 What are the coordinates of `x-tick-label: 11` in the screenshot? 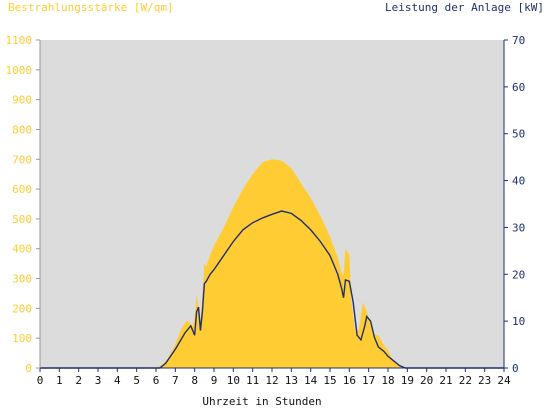 It's located at (252, 380).